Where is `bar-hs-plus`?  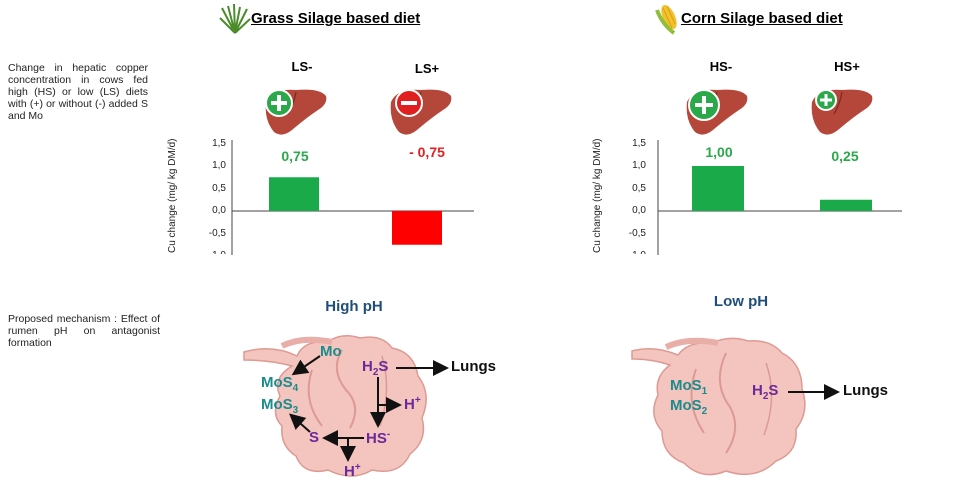
bar-hs-plus is located at coordinates (846, 205).